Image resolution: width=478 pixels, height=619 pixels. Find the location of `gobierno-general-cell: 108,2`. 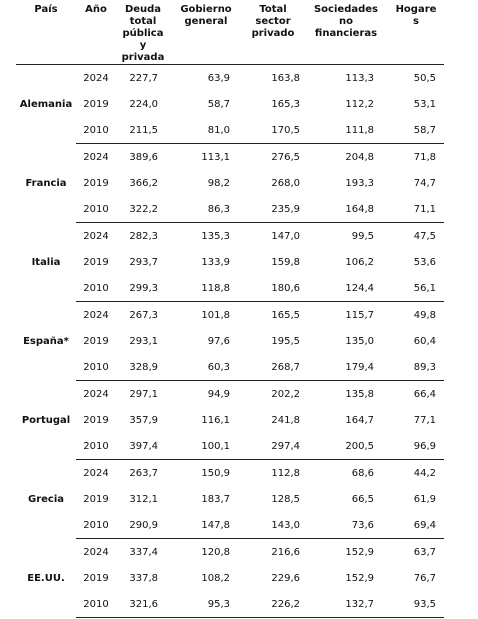

gobierno-general-cell: 108,2 is located at coordinates (215, 578).